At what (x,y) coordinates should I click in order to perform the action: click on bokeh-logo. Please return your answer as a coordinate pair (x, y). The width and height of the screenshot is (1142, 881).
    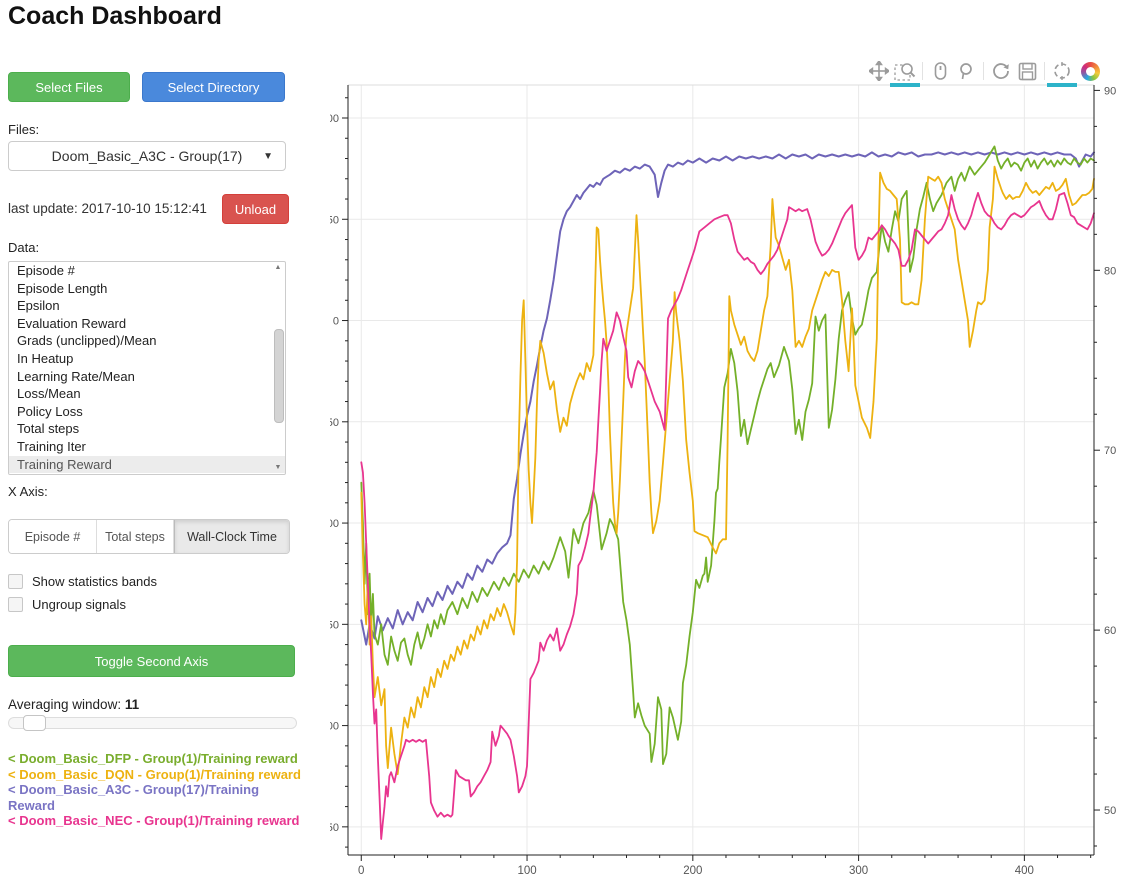
    Looking at the image, I should click on (1090, 71).